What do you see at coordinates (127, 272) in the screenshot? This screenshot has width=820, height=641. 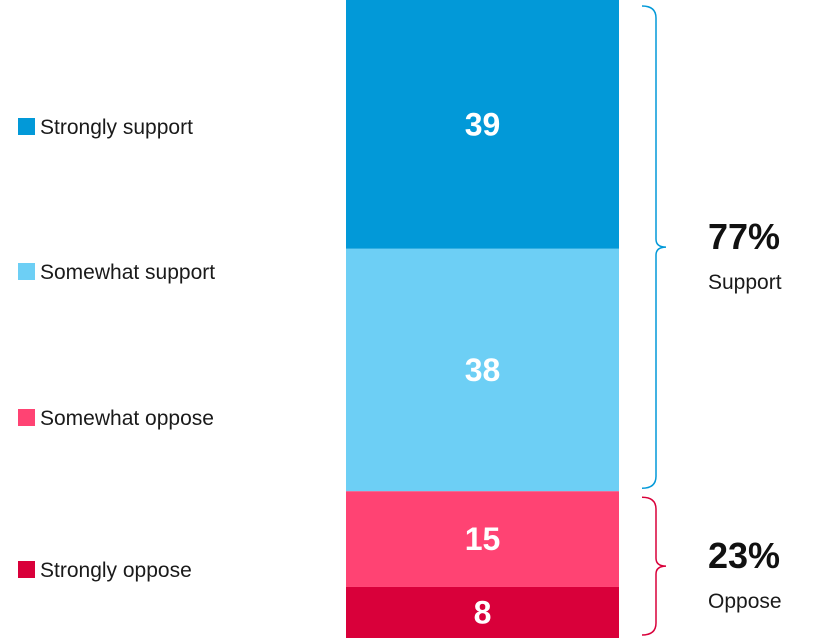 I see `legend-label-somewhat-support: Somewhat support` at bounding box center [127, 272].